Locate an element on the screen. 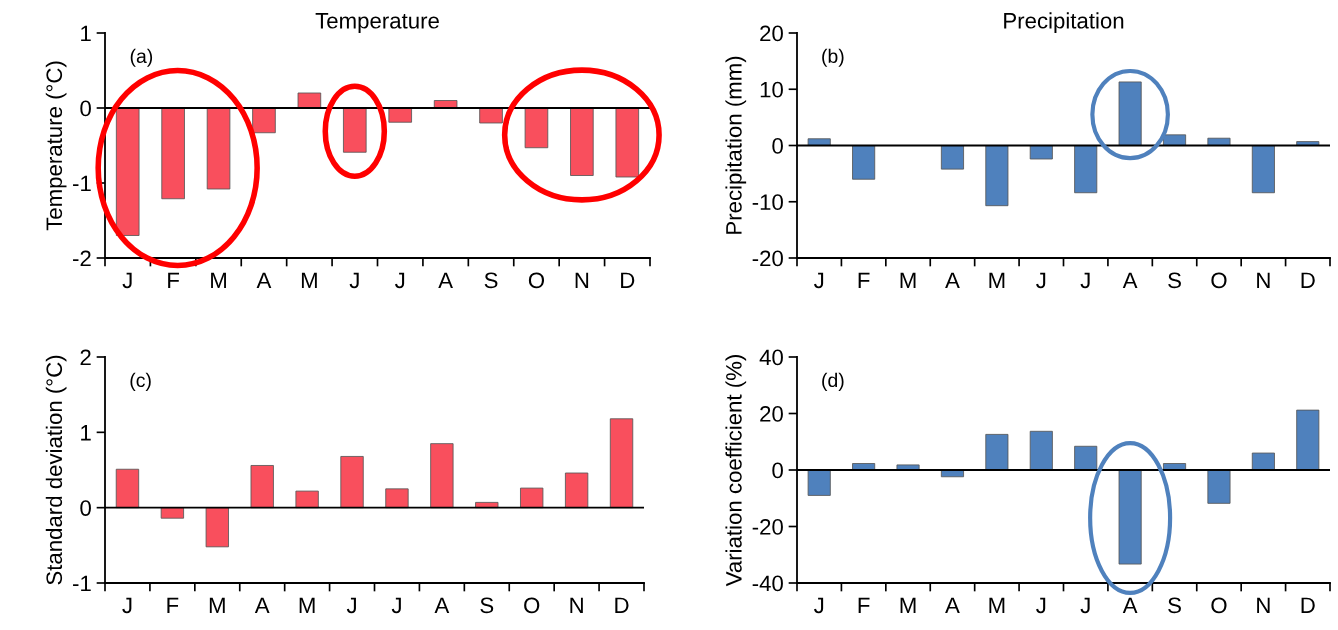 The width and height of the screenshot is (1338, 630). y-tick-label: 40 is located at coordinates (771, 357).